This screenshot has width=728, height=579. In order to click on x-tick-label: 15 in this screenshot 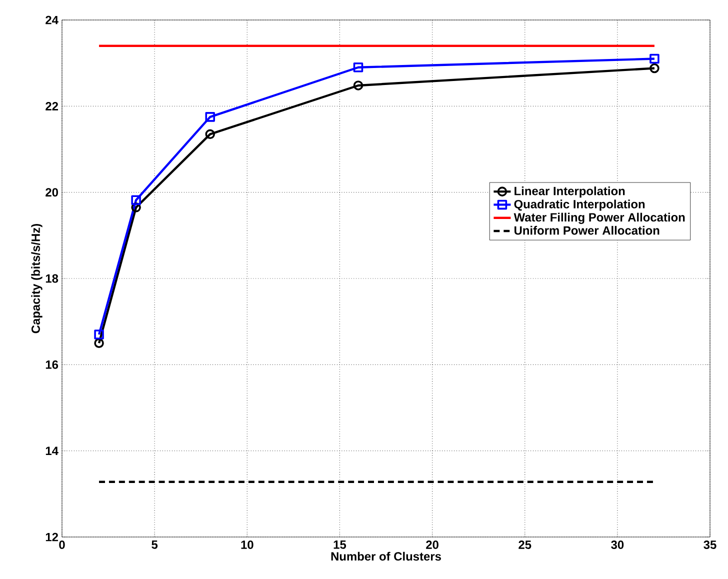, I will do `click(340, 544)`.